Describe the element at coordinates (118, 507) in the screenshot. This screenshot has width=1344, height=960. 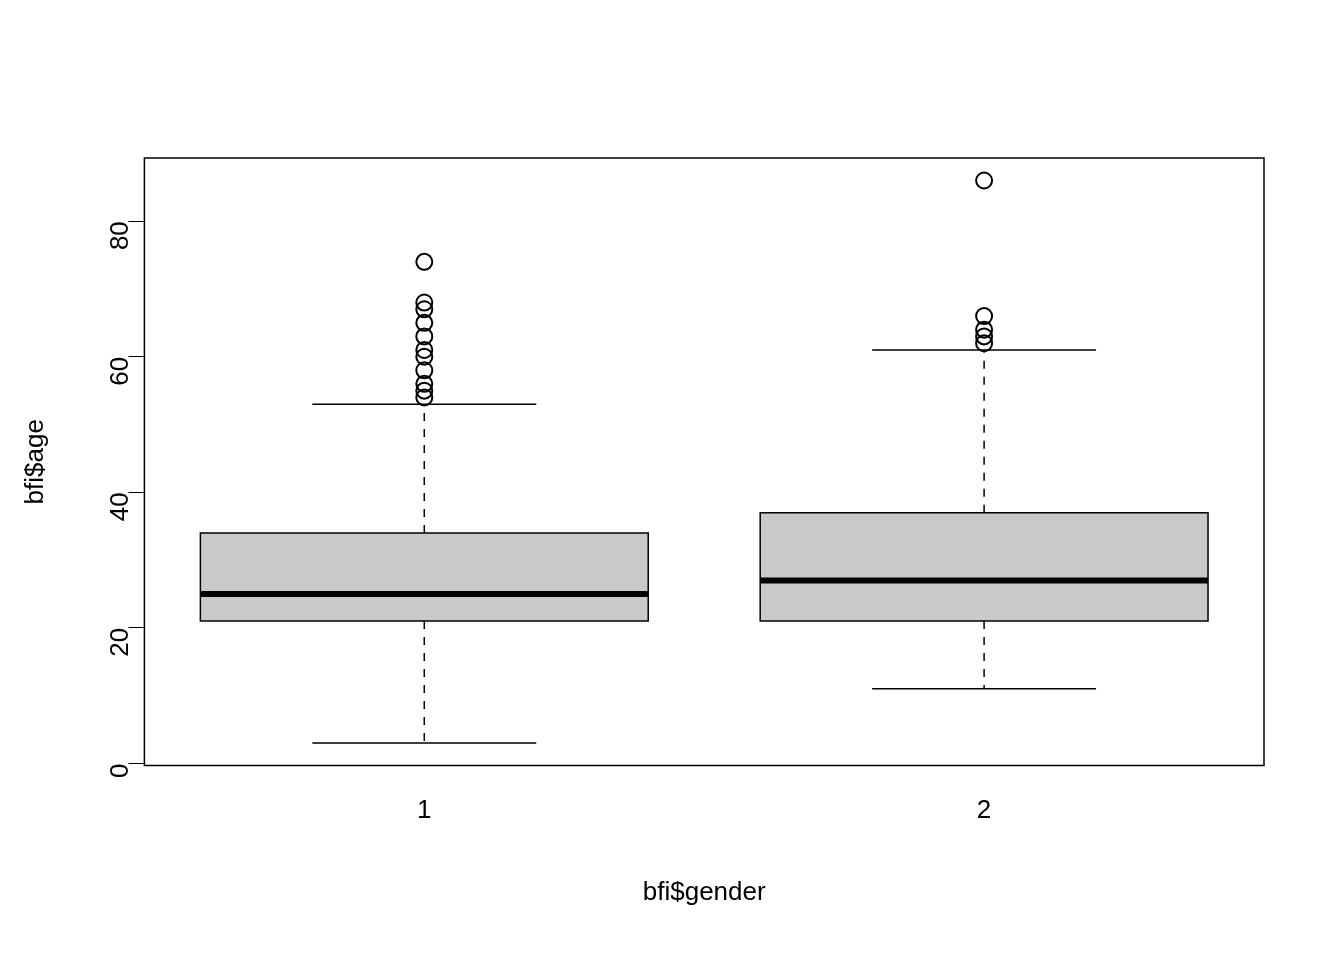
I see `y-tick-label: 40` at that location.